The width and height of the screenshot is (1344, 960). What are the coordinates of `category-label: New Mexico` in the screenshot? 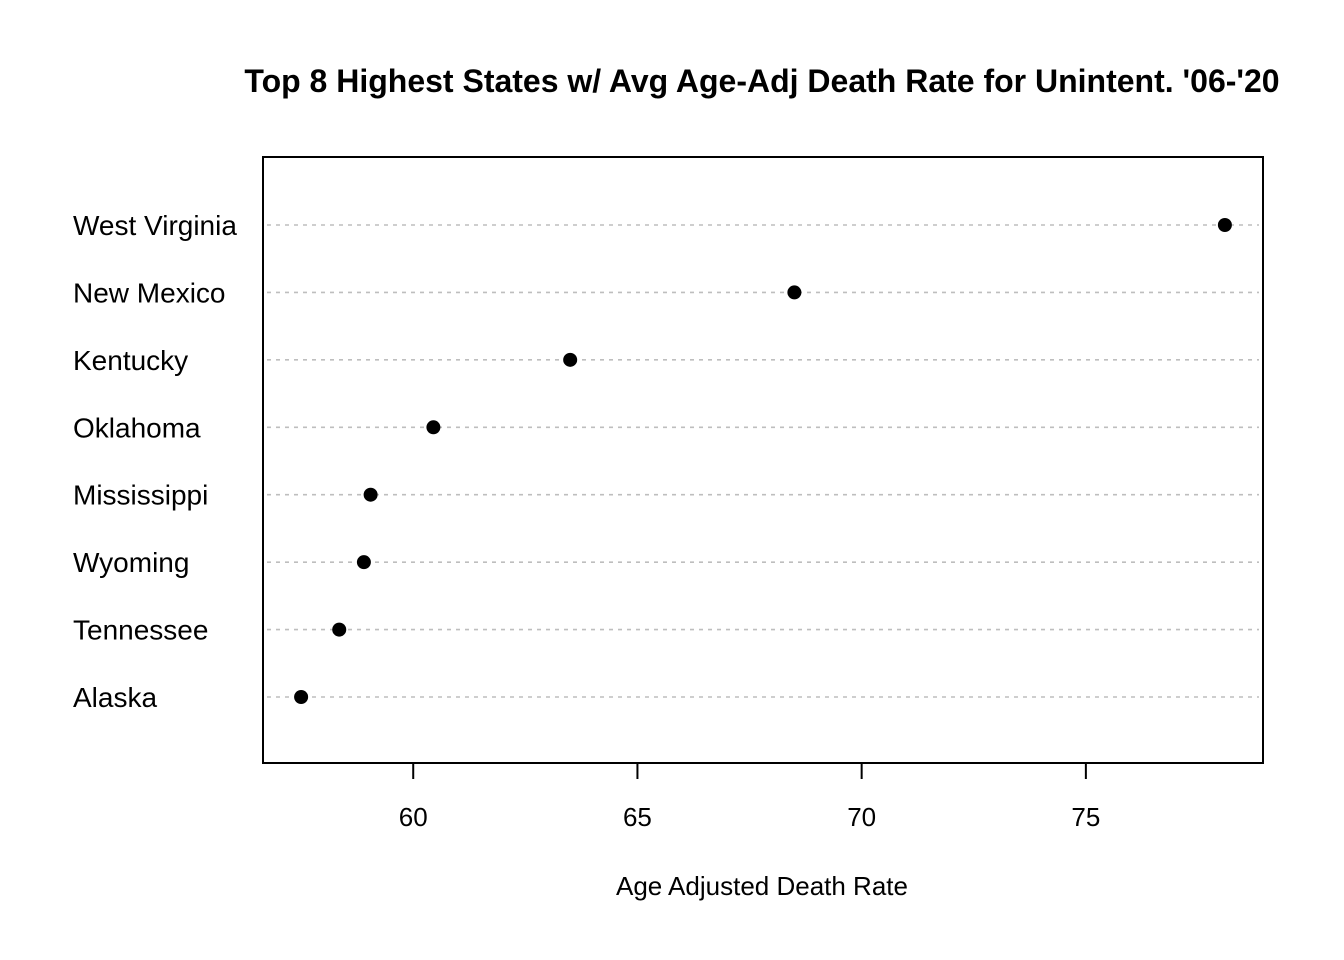 It's located at (149, 292).